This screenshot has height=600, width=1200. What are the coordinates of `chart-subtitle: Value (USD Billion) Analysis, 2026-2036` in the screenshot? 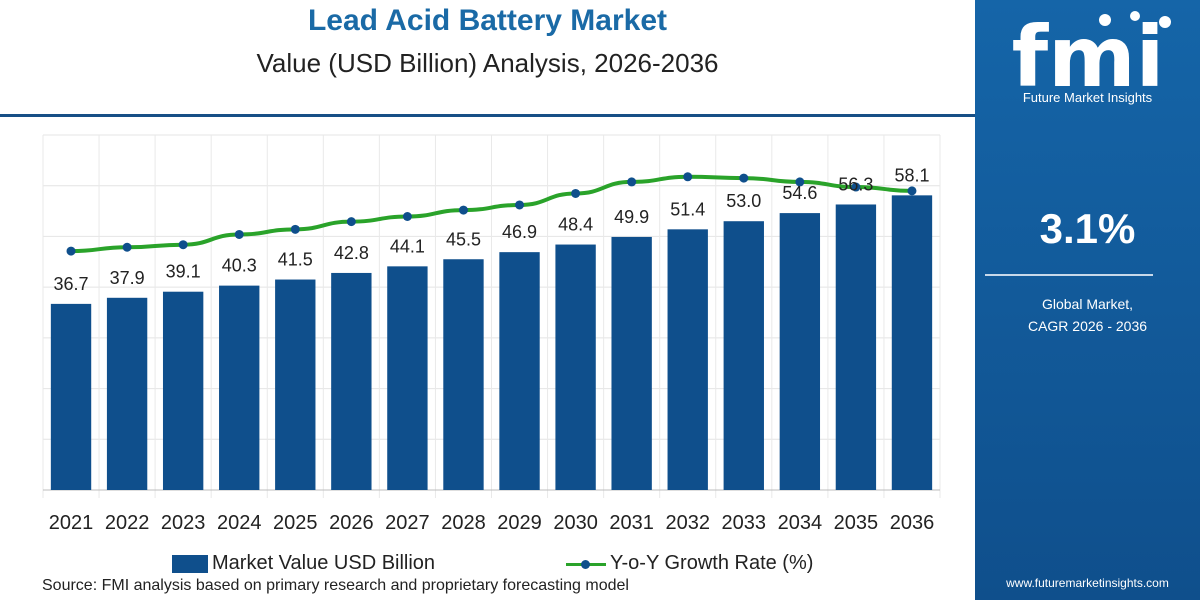 It's located at (487, 63).